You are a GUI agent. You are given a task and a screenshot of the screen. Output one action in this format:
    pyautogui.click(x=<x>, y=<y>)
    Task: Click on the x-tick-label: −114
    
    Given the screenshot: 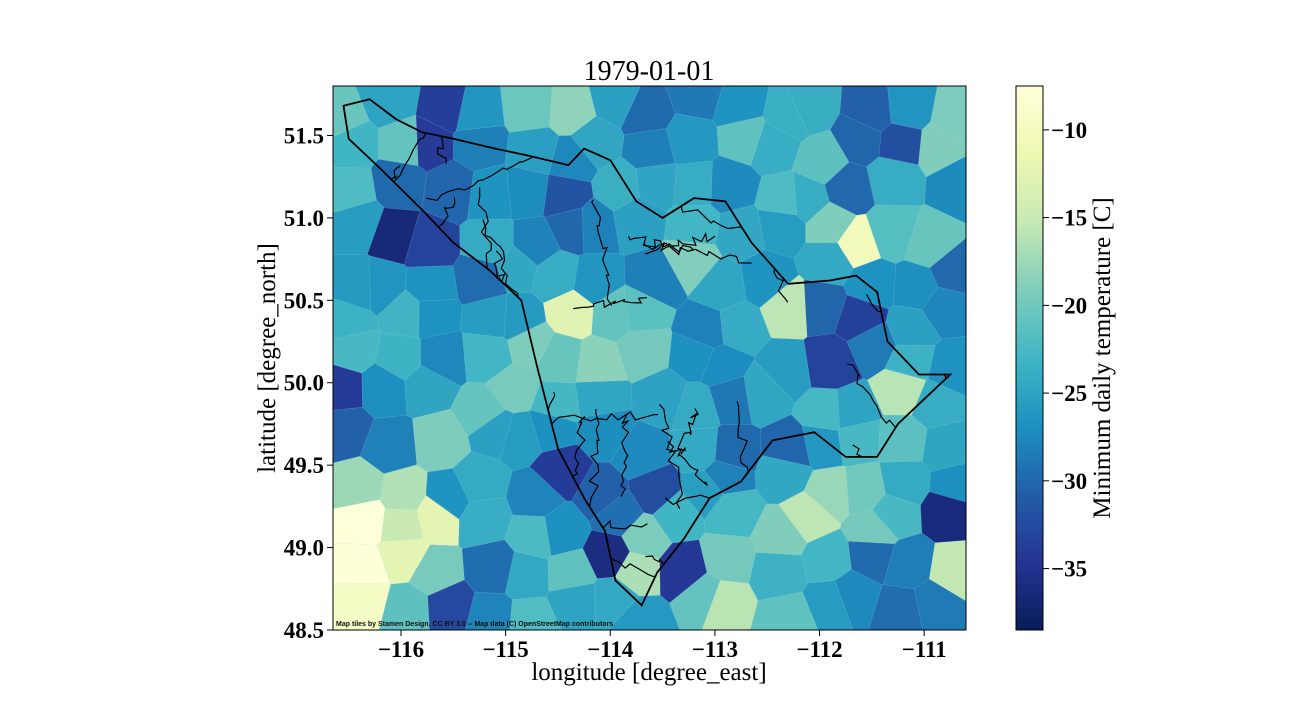 What is the action you would take?
    pyautogui.click(x=610, y=649)
    